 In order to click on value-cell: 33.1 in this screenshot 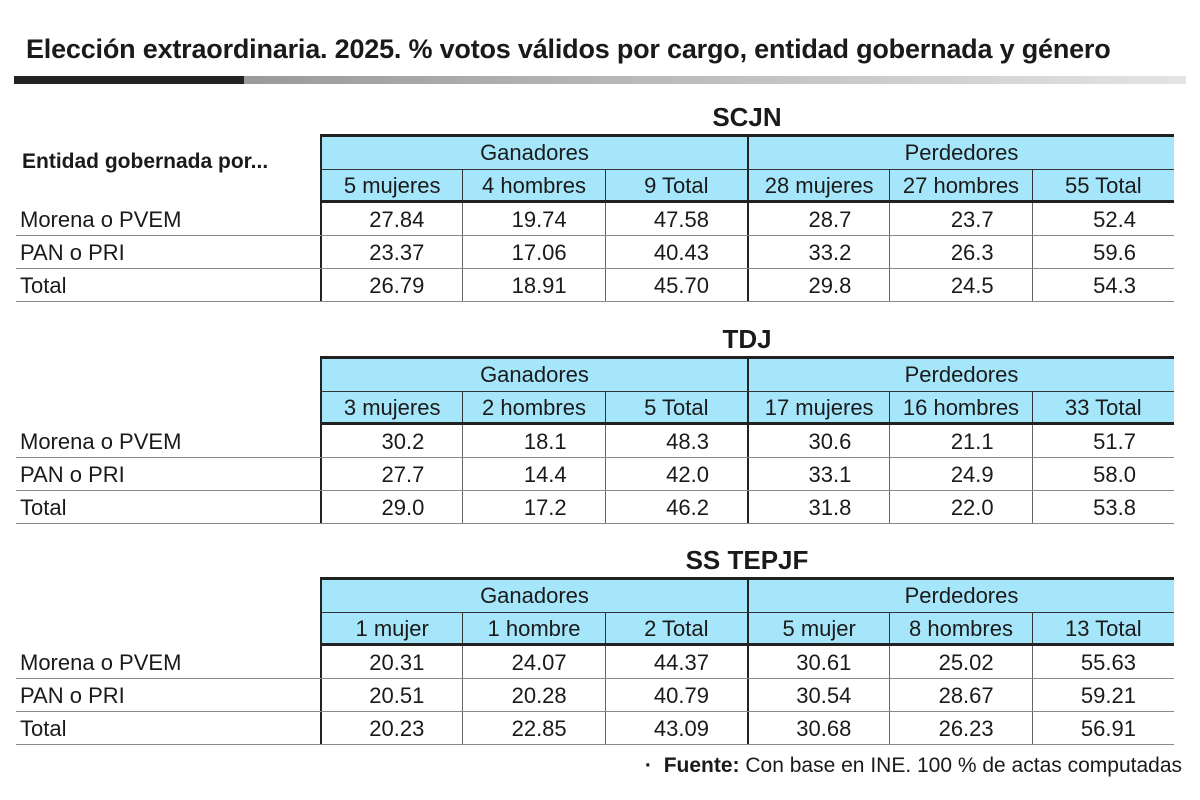, I will do `click(817, 474)`.